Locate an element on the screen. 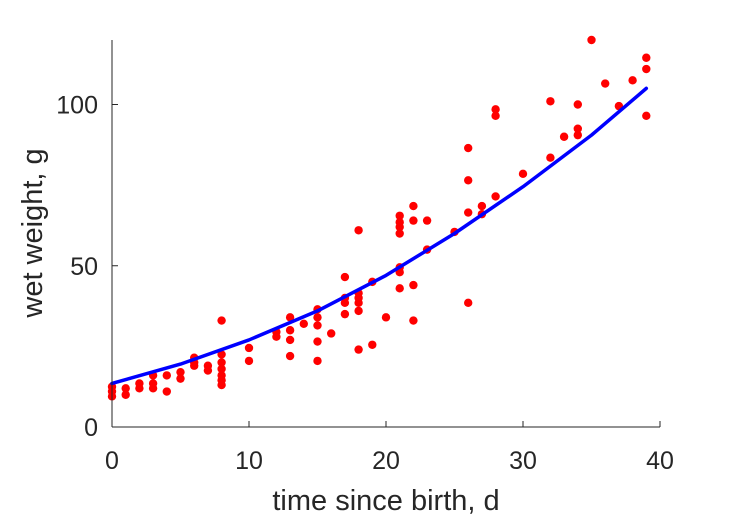 The image size is (729, 521). y-ticks: 0 50 100 is located at coordinates (87, 267).